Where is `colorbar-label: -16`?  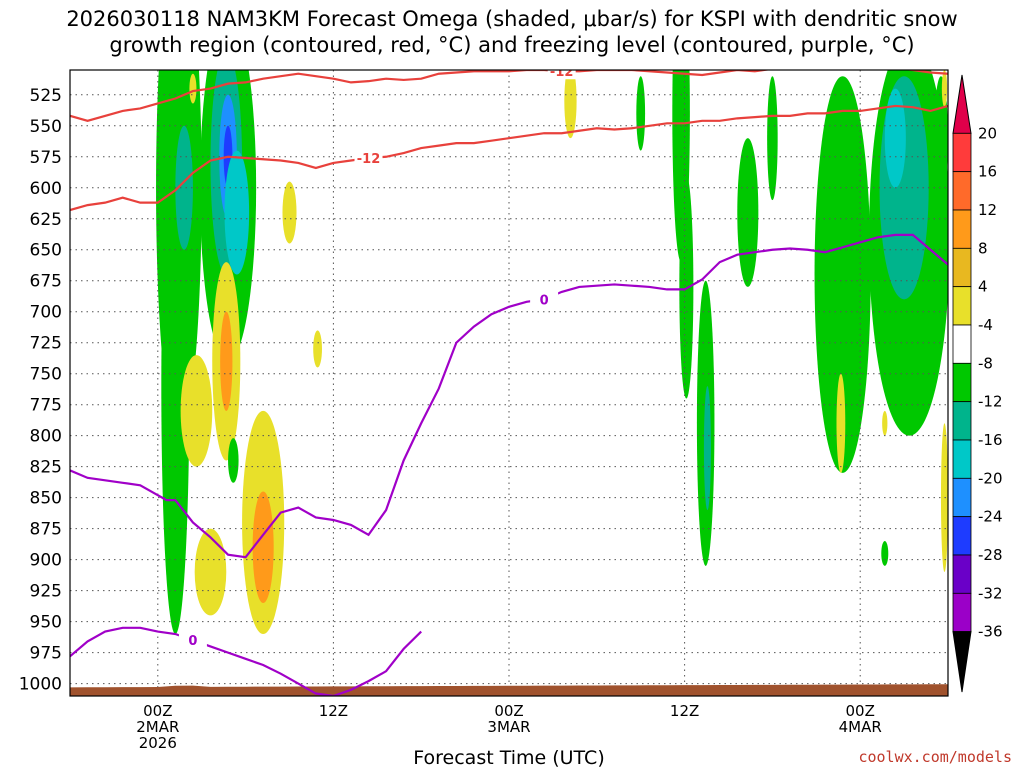
colorbar-label: -16 is located at coordinates (990, 440).